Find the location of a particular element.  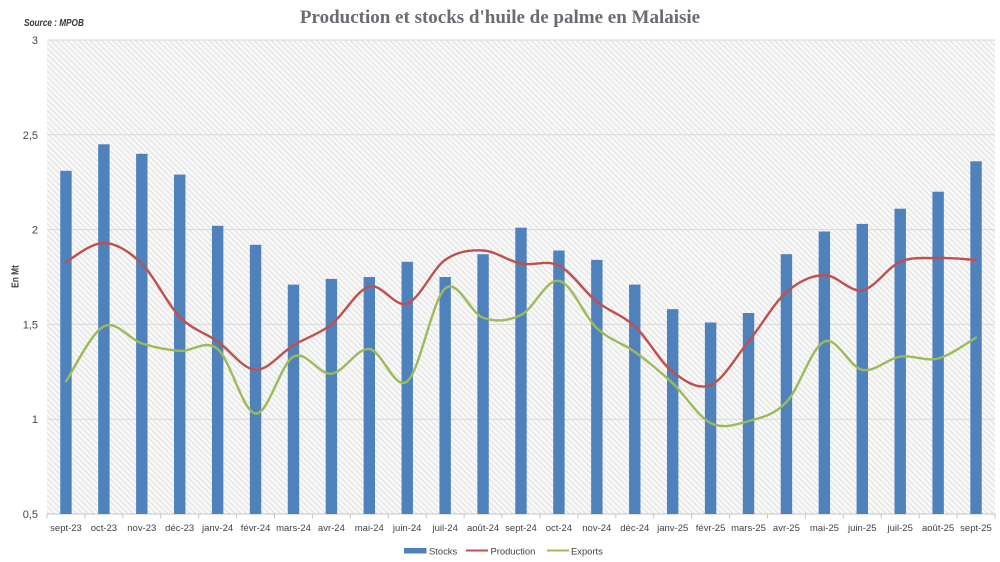

svg-text: juin-25 is located at coordinates (862, 528).